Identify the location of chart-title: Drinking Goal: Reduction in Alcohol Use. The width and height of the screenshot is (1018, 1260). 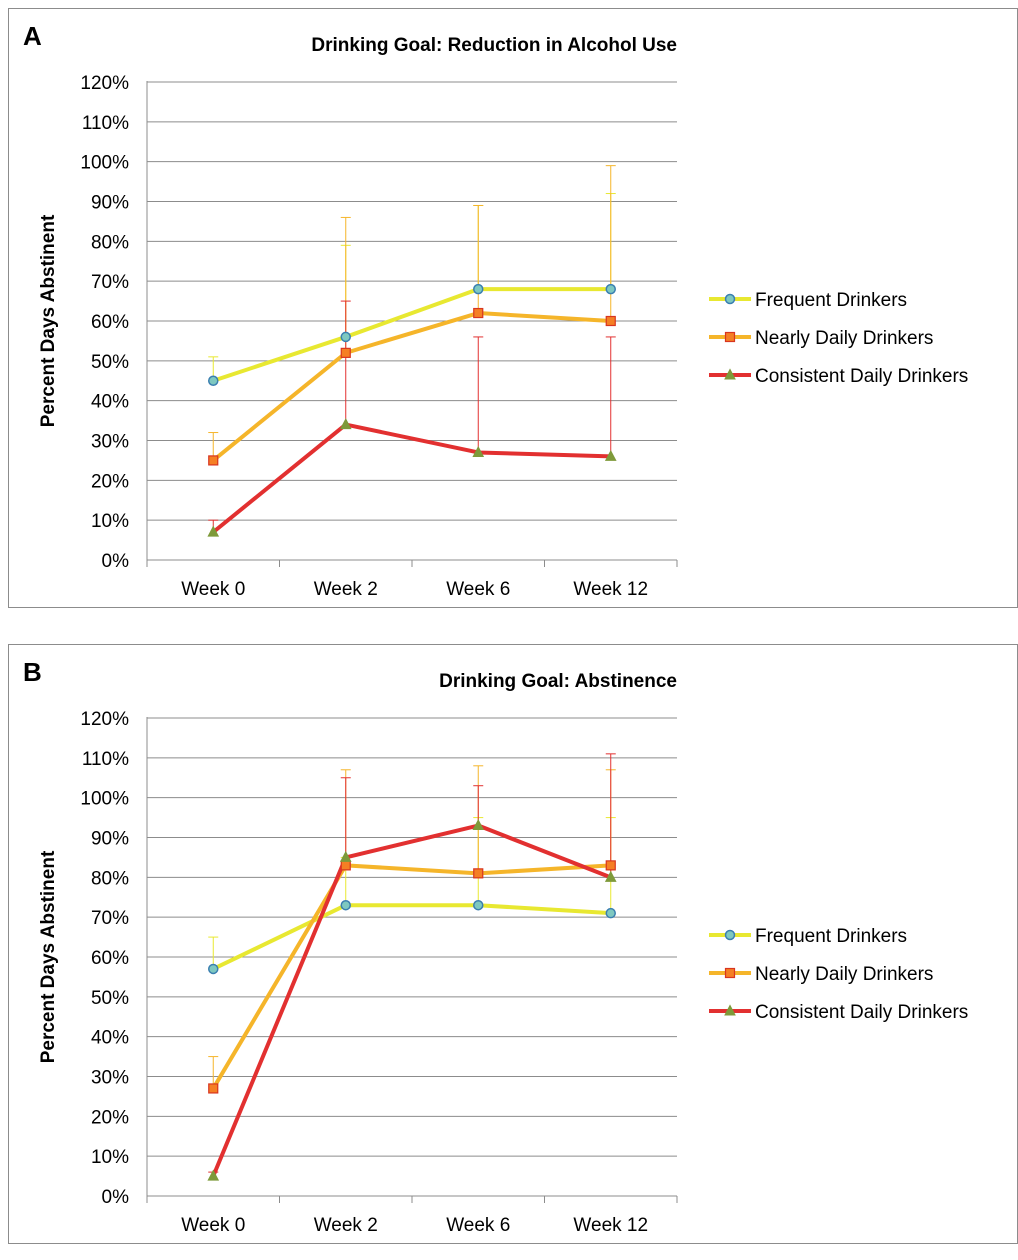
(494, 45).